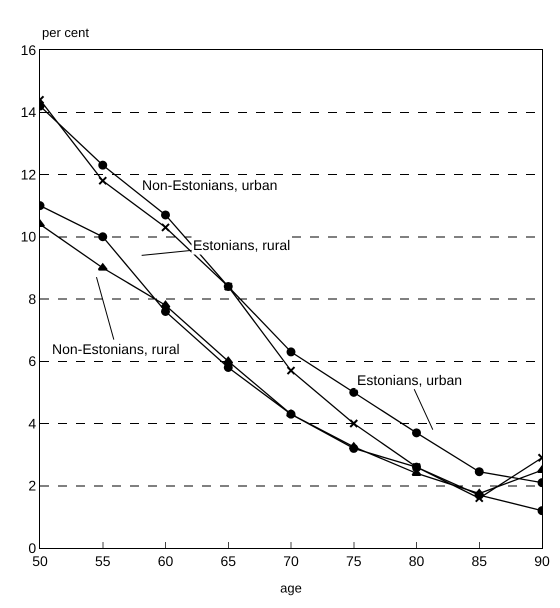  I want to click on y-tick-label: 16, so click(28, 50).